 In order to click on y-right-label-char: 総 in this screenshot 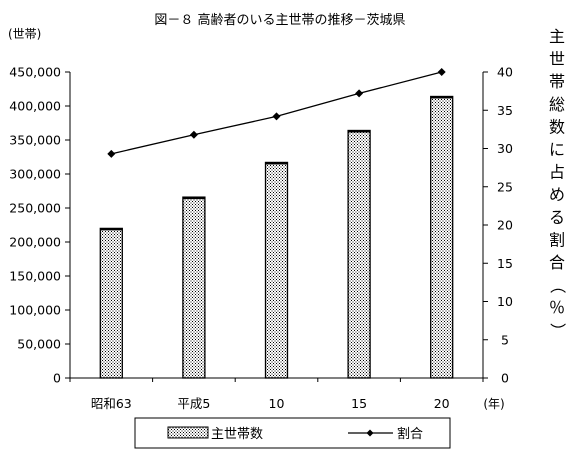, I will do `click(557, 104)`.